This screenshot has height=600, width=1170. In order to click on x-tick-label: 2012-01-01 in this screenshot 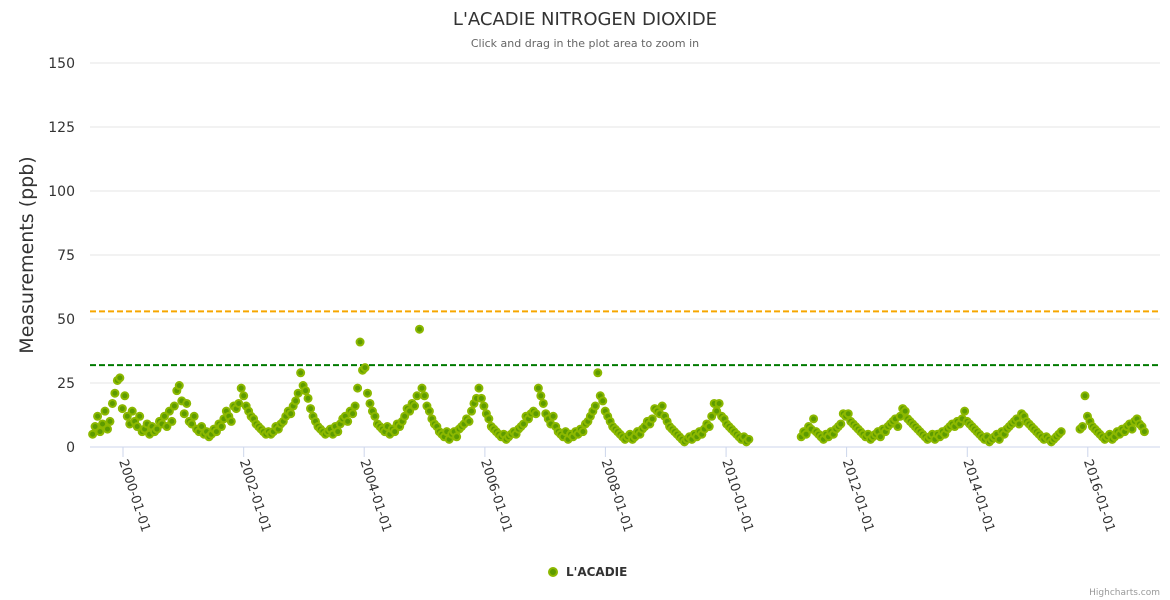, I will do `click(858, 496)`.